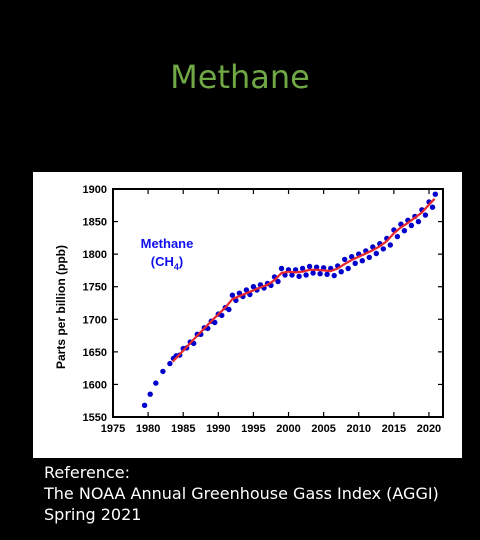 The width and height of the screenshot is (480, 540). What do you see at coordinates (95, 353) in the screenshot?
I see `y-tick-label: 1650` at bounding box center [95, 353].